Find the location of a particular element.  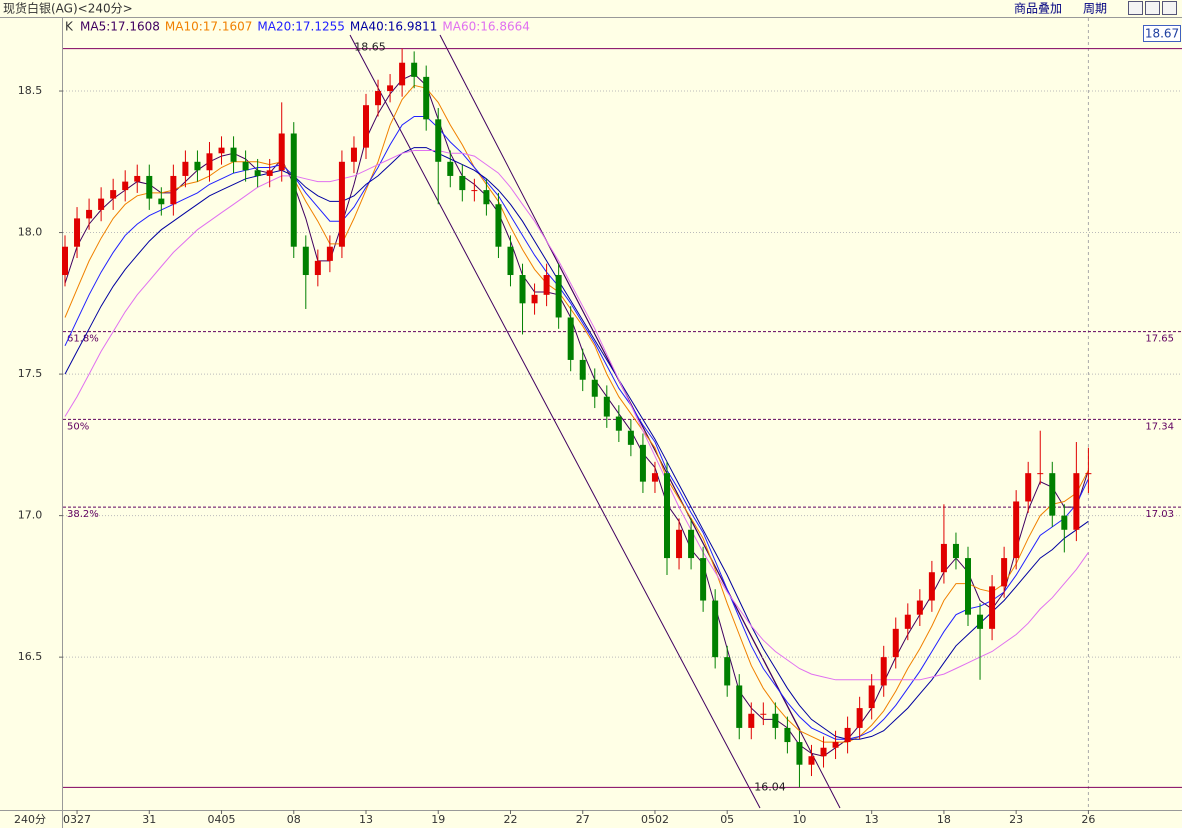

price-box-text: 18.67 is located at coordinates (1162, 34).